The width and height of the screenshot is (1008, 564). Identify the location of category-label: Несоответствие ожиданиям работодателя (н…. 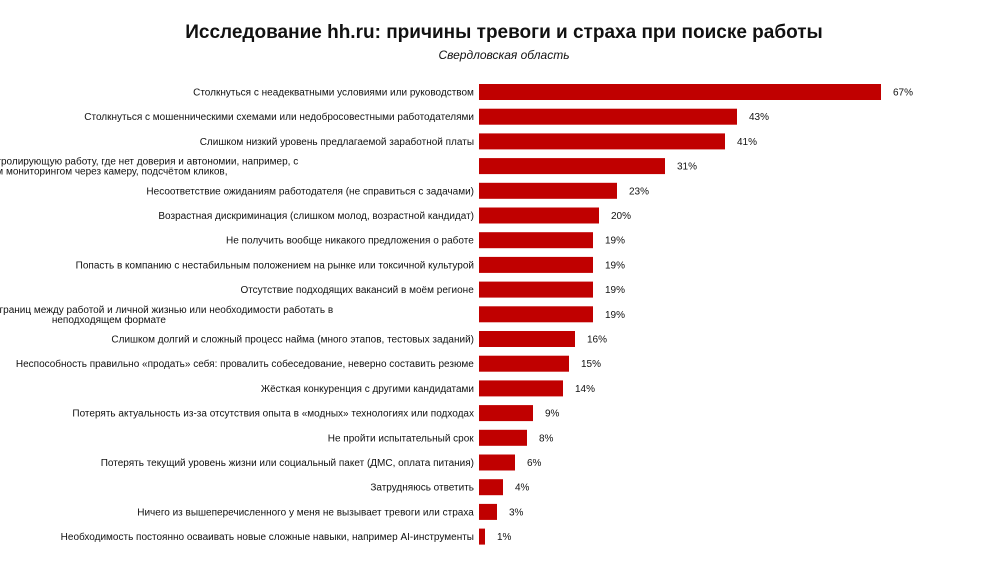
(310, 191).